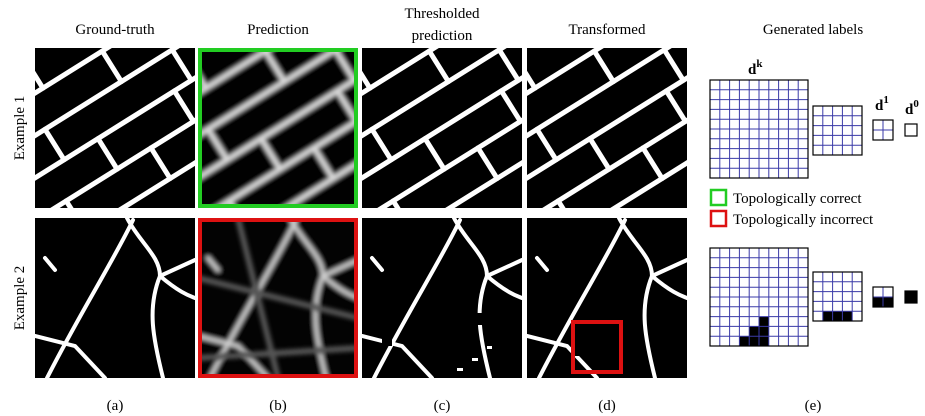  Describe the element at coordinates (115, 30) in the screenshot. I see `column-header: Ground-truth` at that location.